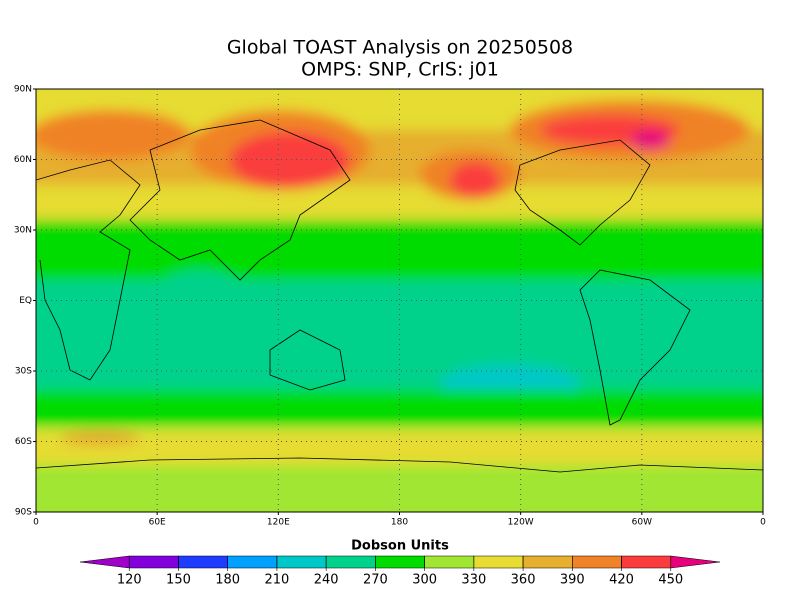  Describe the element at coordinates (400, 48) in the screenshot. I see `title: Global TOAST Analysis on 20250508` at that location.